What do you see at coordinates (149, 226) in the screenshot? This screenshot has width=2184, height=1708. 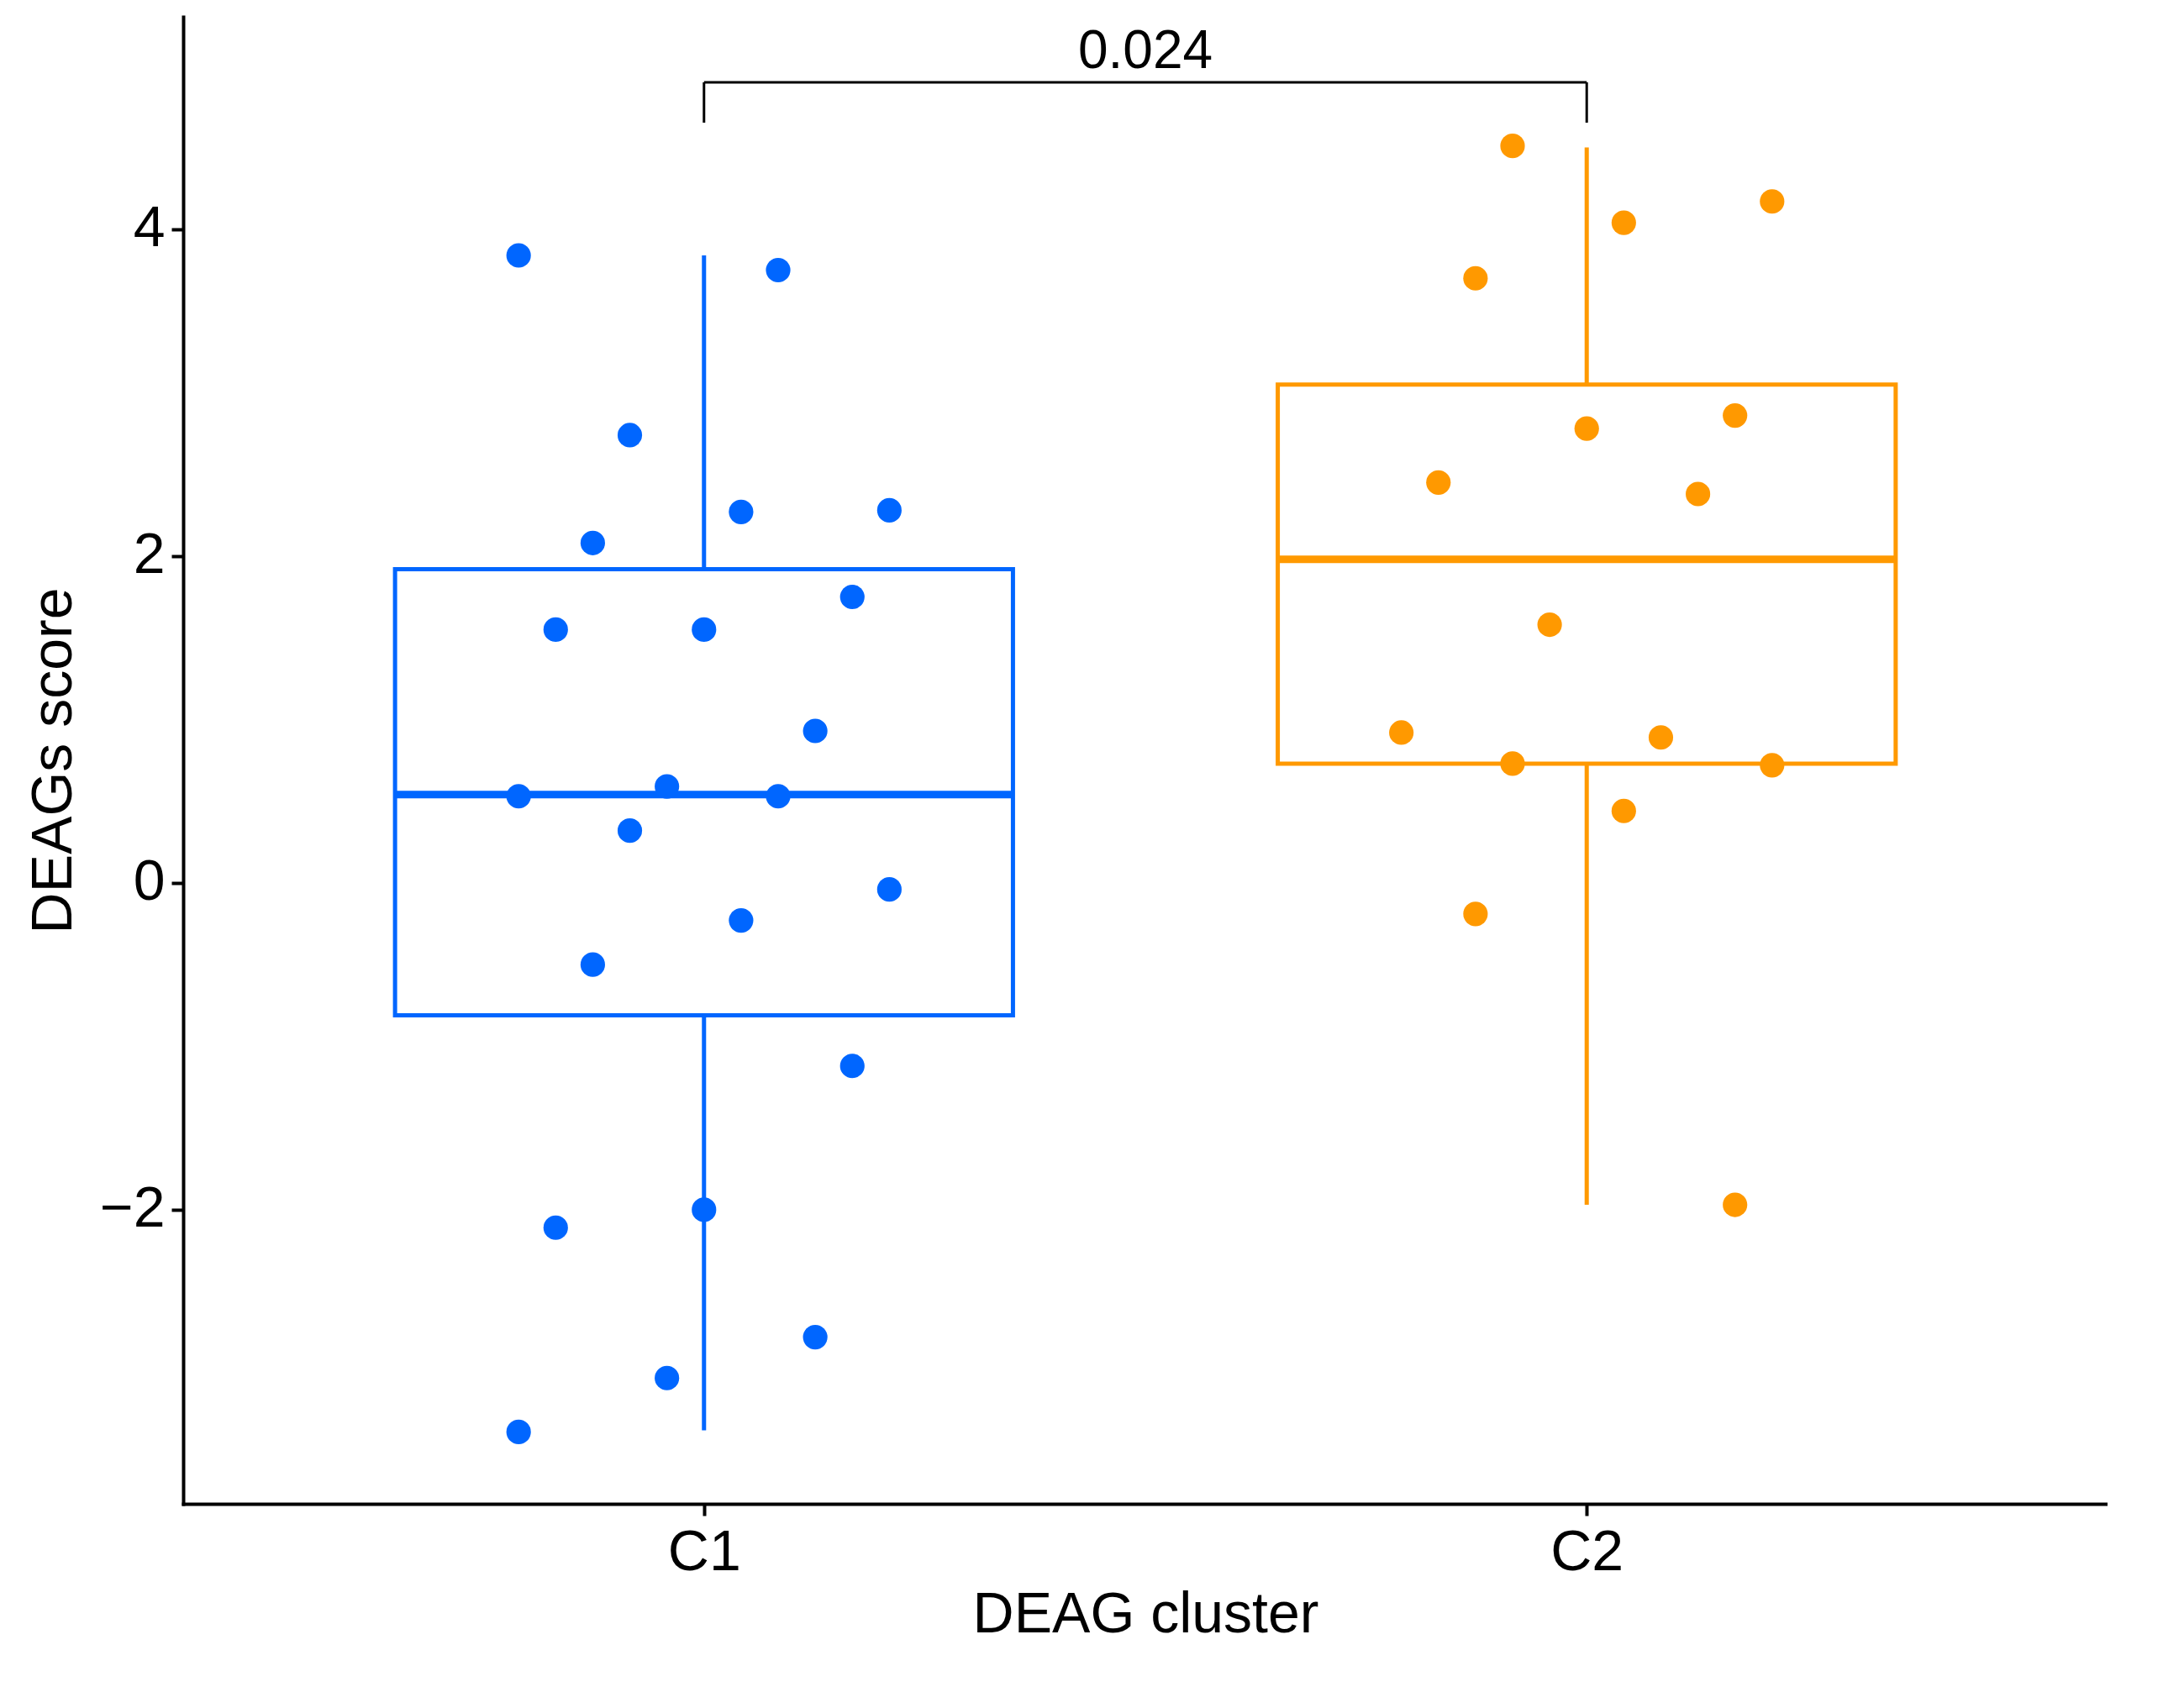 I see `y-tick-label: 4` at bounding box center [149, 226].